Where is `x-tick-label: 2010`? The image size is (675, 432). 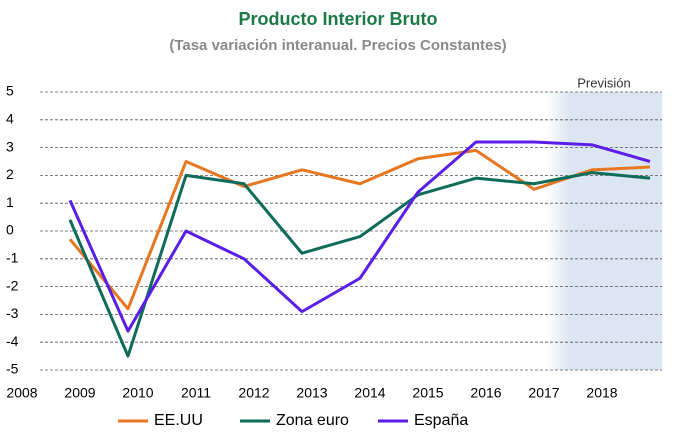
x-tick-label: 2010 is located at coordinates (137, 393).